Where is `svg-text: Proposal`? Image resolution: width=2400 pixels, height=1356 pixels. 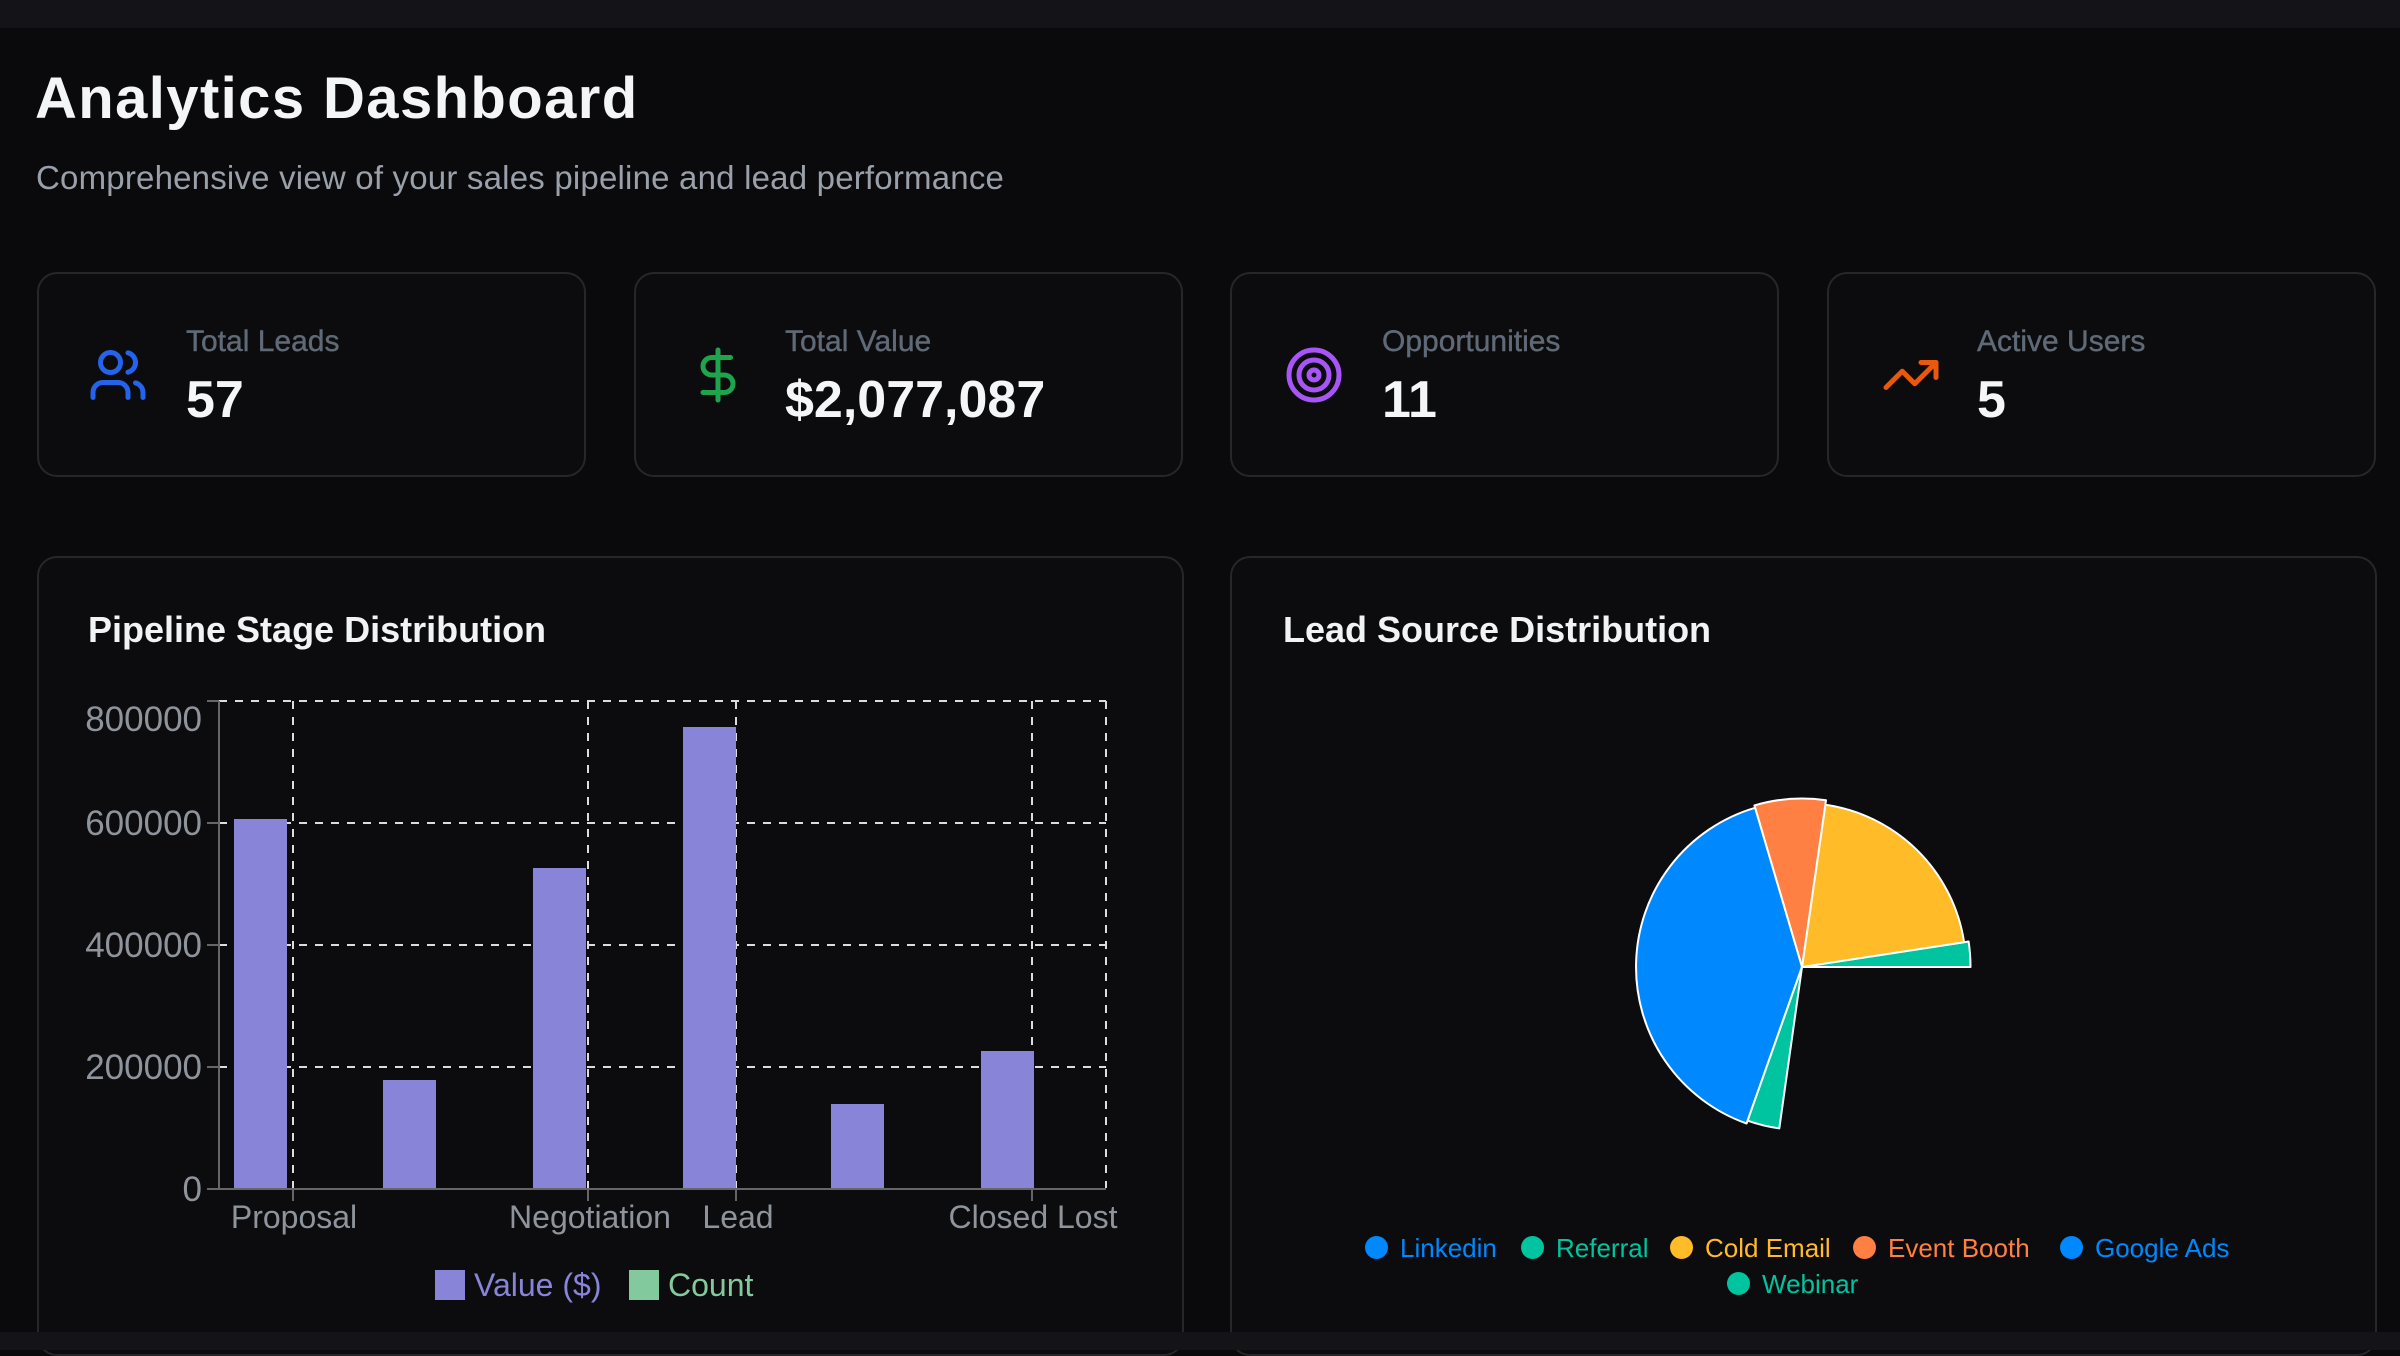
svg-text: Proposal is located at coordinates (294, 1217).